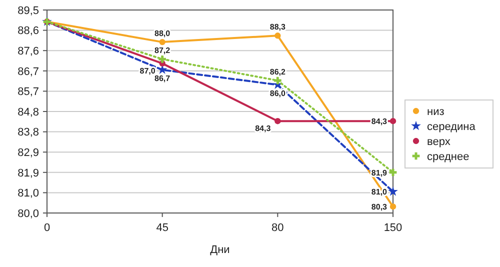  Describe the element at coordinates (435, 112) in the screenshot. I see `legend-label: низ` at that location.